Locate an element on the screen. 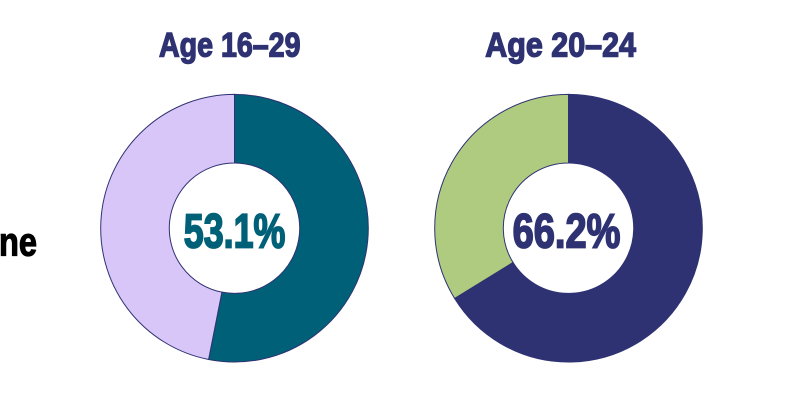 The height and width of the screenshot is (400, 802). svg-text: ne is located at coordinates (18, 242).